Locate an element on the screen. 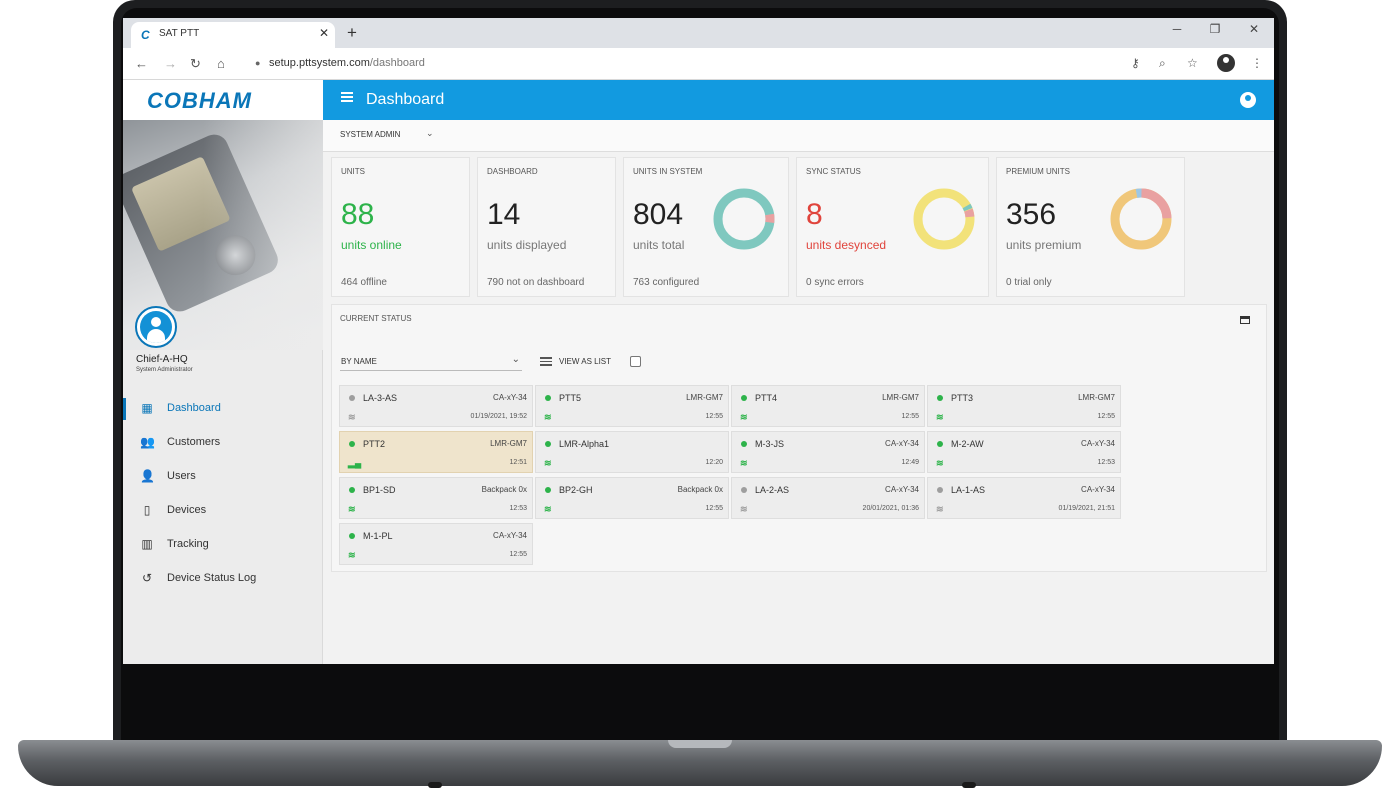 This screenshot has width=1400, height=798. sidebar-item-tracking: ▥ Tracking is located at coordinates (223, 545).